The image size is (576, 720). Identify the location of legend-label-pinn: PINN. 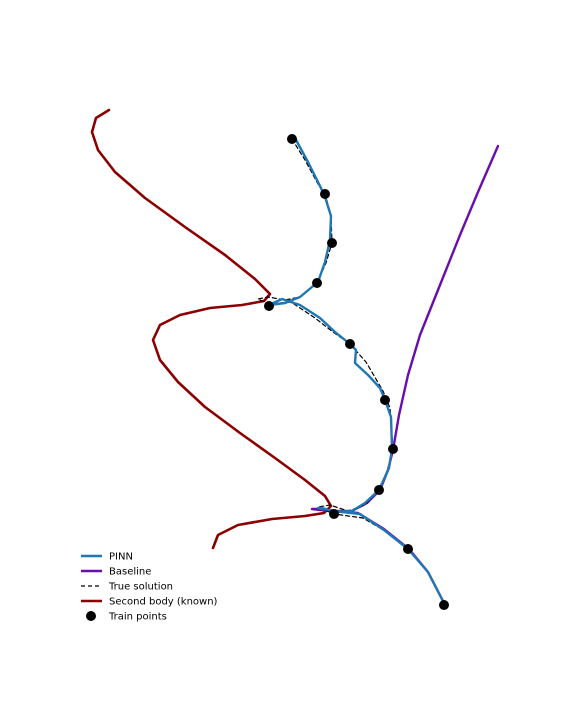
(121, 557).